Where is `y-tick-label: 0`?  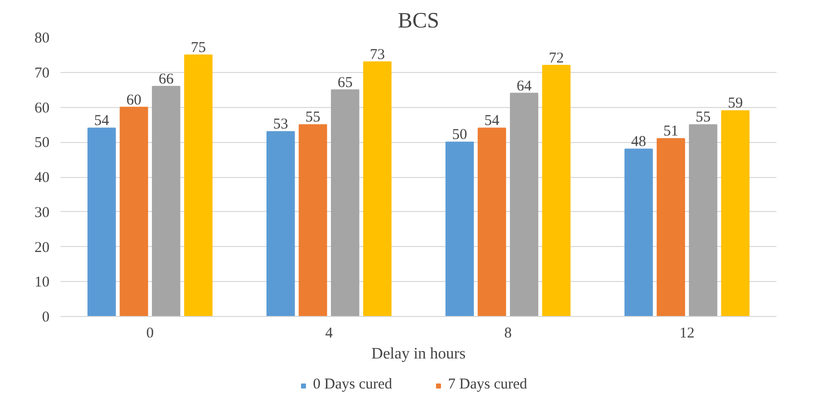
y-tick-label: 0 is located at coordinates (46, 318).